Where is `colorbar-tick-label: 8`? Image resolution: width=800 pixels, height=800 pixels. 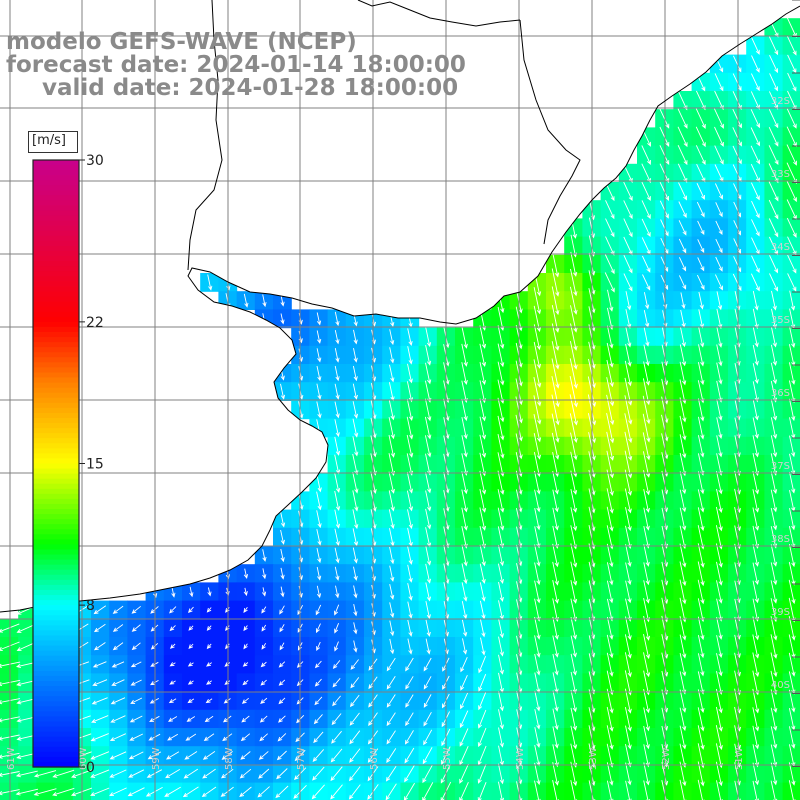
colorbar-tick-label: 8 is located at coordinates (90, 606).